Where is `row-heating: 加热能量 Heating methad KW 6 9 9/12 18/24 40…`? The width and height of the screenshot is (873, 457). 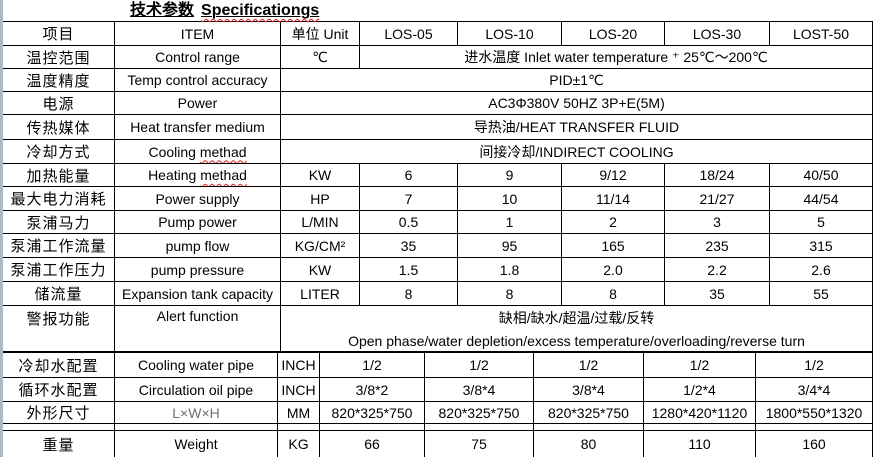
row-heating: 加热能量 Heating methad KW 6 9 9/12 18/24 40… is located at coordinates (437, 175).